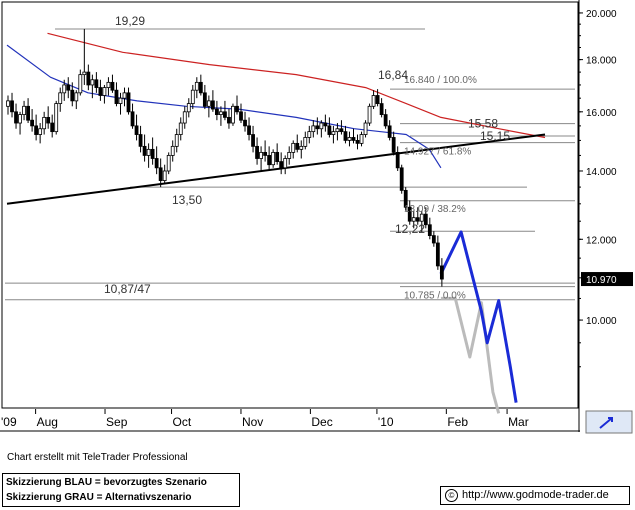 The height and width of the screenshot is (510, 635). What do you see at coordinates (252, 422) in the screenshot?
I see `x-tick-label: Nov` at bounding box center [252, 422].